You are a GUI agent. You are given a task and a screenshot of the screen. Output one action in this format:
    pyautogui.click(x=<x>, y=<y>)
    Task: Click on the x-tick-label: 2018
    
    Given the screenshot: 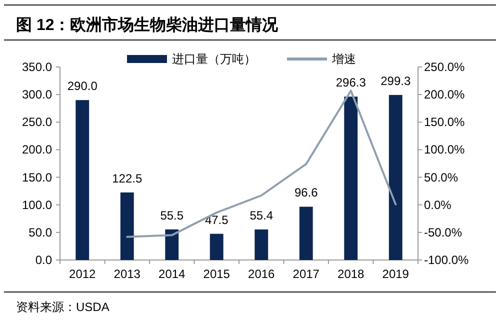 What is the action you would take?
    pyautogui.click(x=351, y=274)
    